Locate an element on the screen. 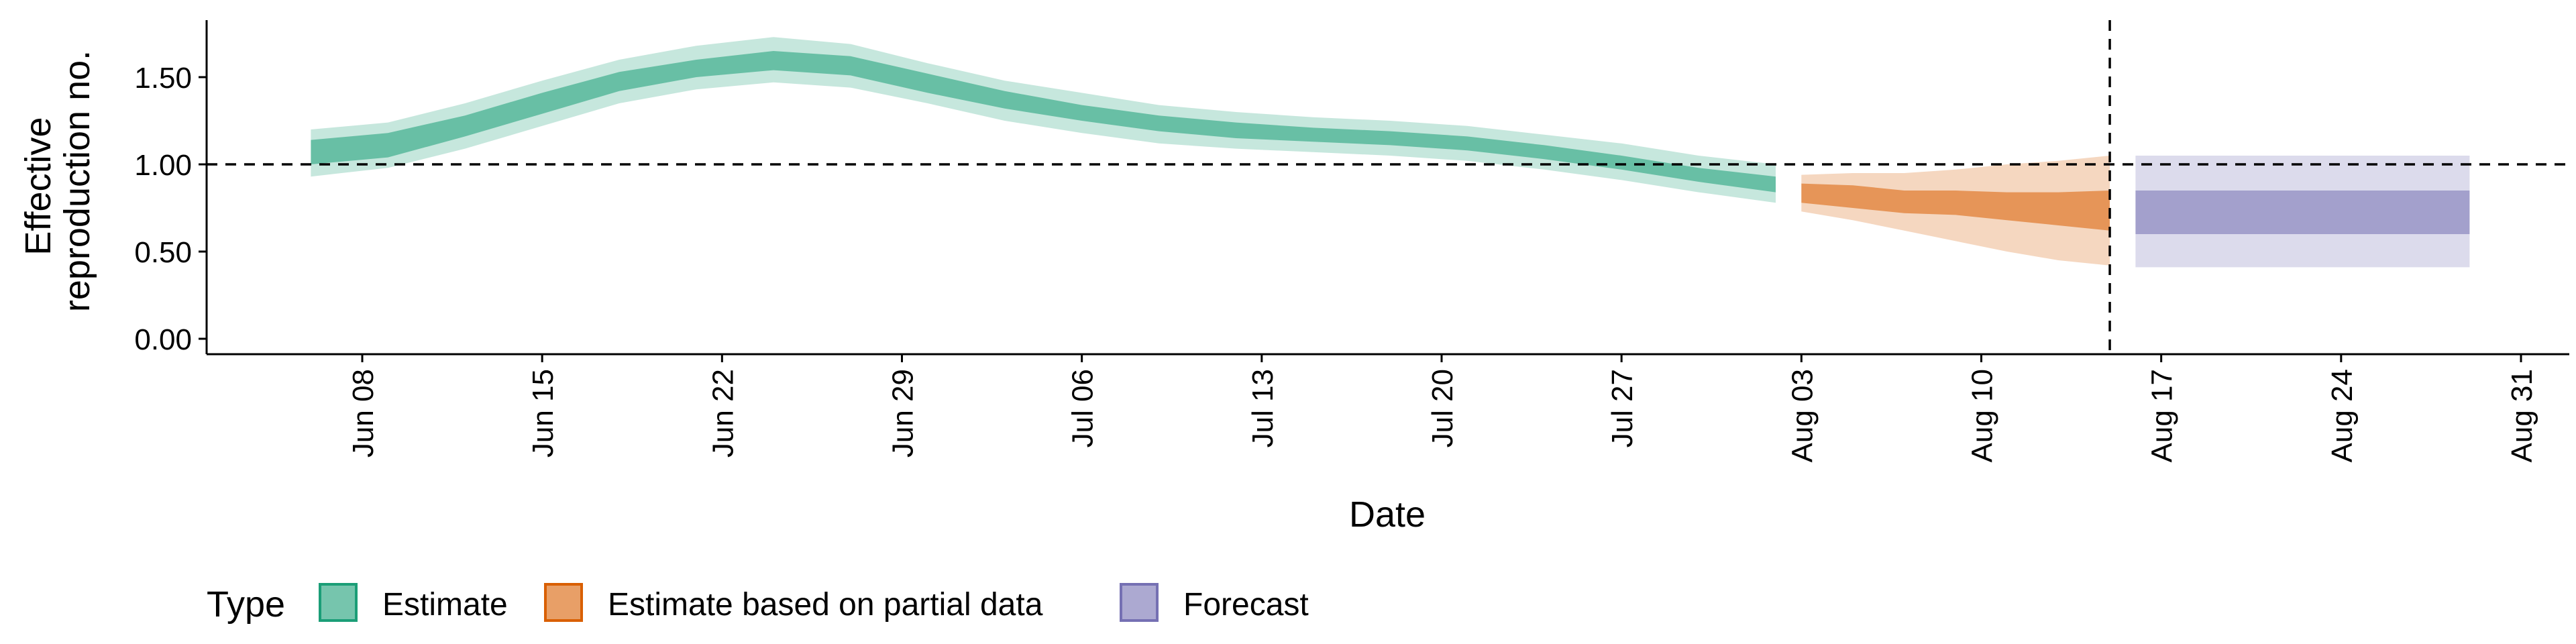 Image resolution: width=2576 pixels, height=644 pixels. y-axis-title: Effective reproduction no. is located at coordinates (57, 181).